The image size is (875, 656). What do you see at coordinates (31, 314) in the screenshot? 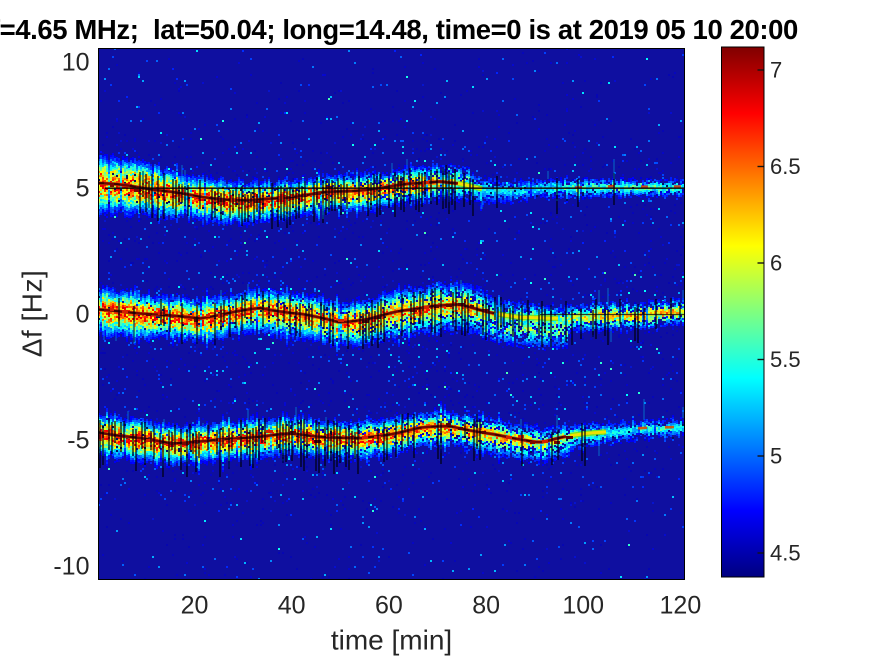
I see `svg-text: Δf [Hz]` at bounding box center [31, 314].